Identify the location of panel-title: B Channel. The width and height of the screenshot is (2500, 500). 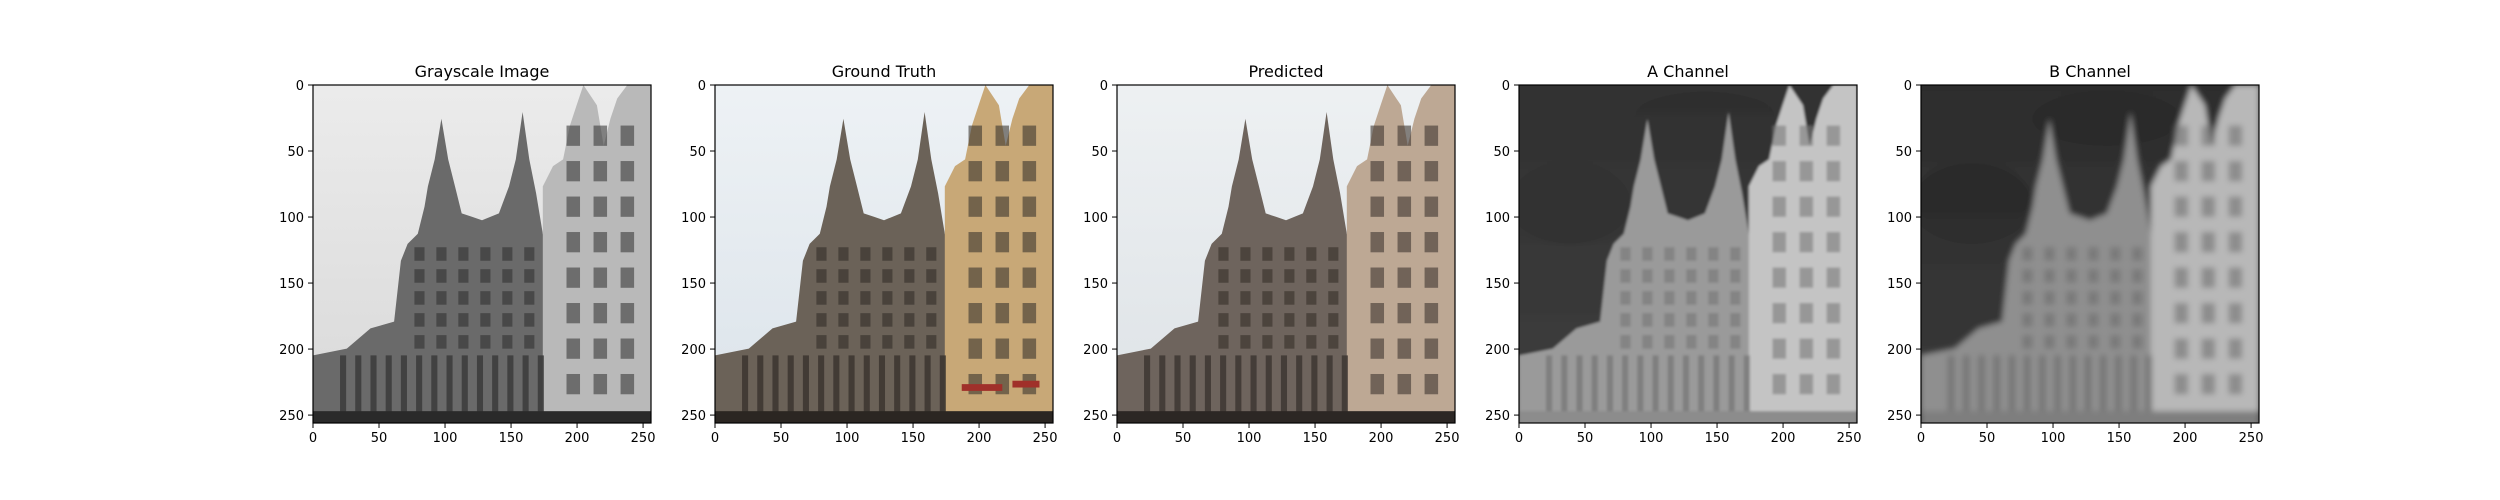
(2090, 71).